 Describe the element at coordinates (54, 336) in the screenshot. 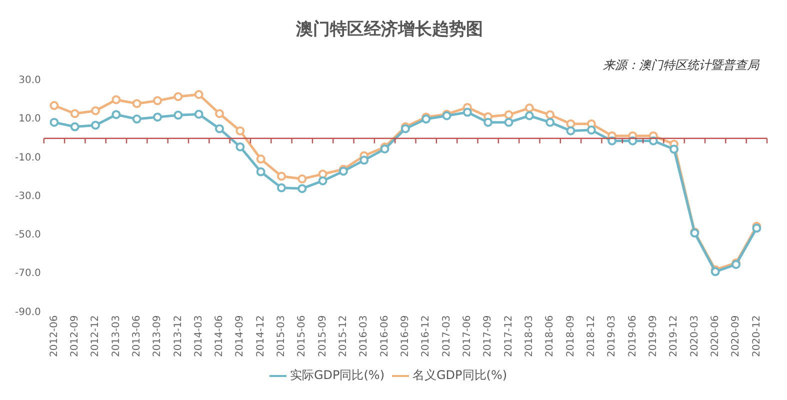

I see `x-tick-label: 2012-06` at that location.